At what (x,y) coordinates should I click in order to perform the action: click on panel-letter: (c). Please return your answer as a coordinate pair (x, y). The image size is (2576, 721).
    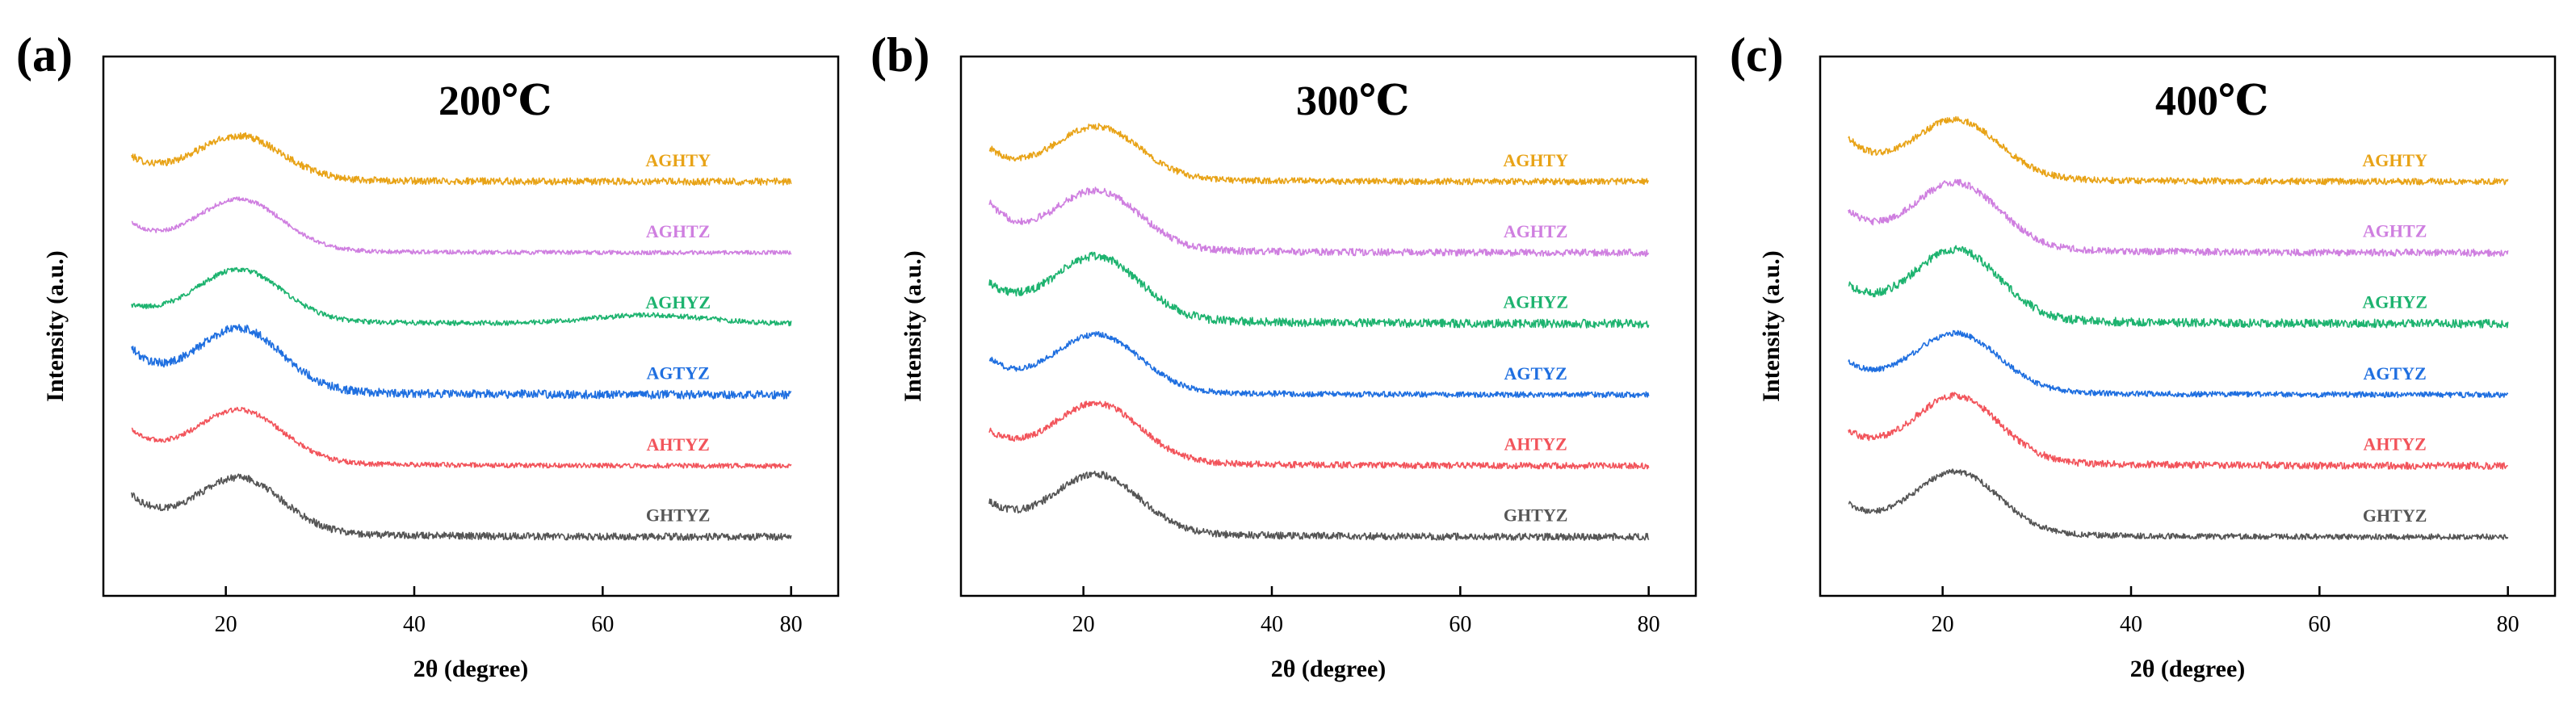
    Looking at the image, I should click on (1757, 55).